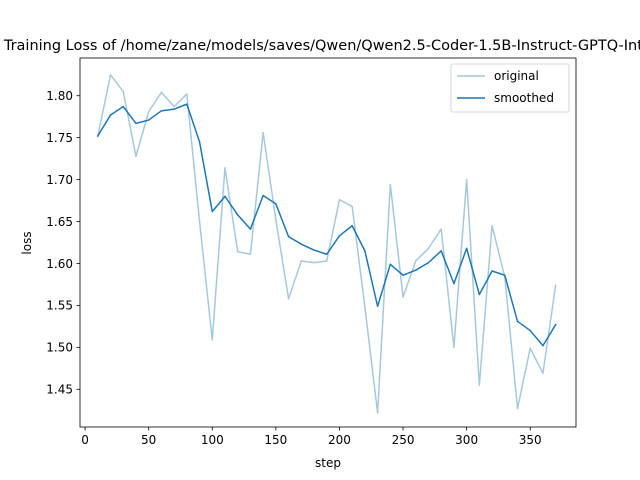 This screenshot has width=640, height=480. What do you see at coordinates (466, 440) in the screenshot?
I see `x-tick-label: 300` at bounding box center [466, 440].